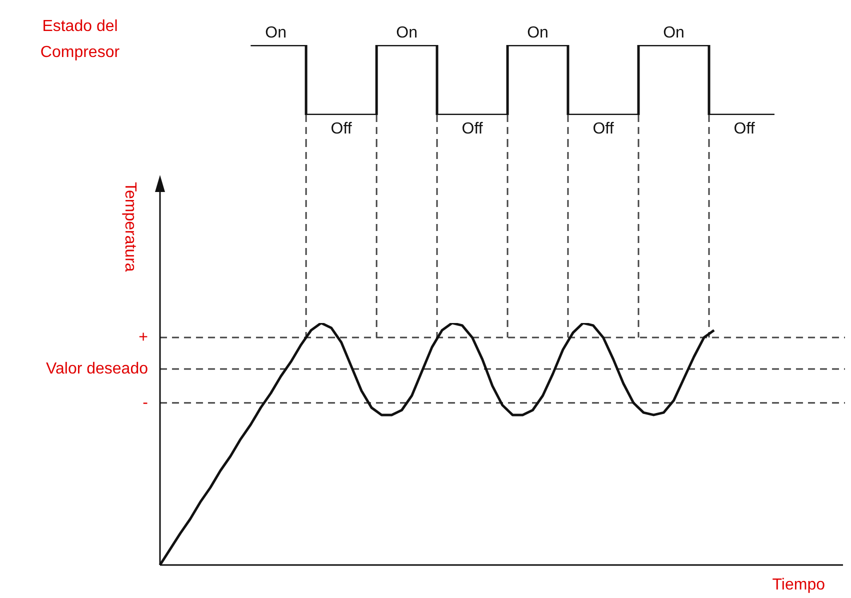  I want to click on y-axis-title: Estado del Compresor, so click(80, 40).